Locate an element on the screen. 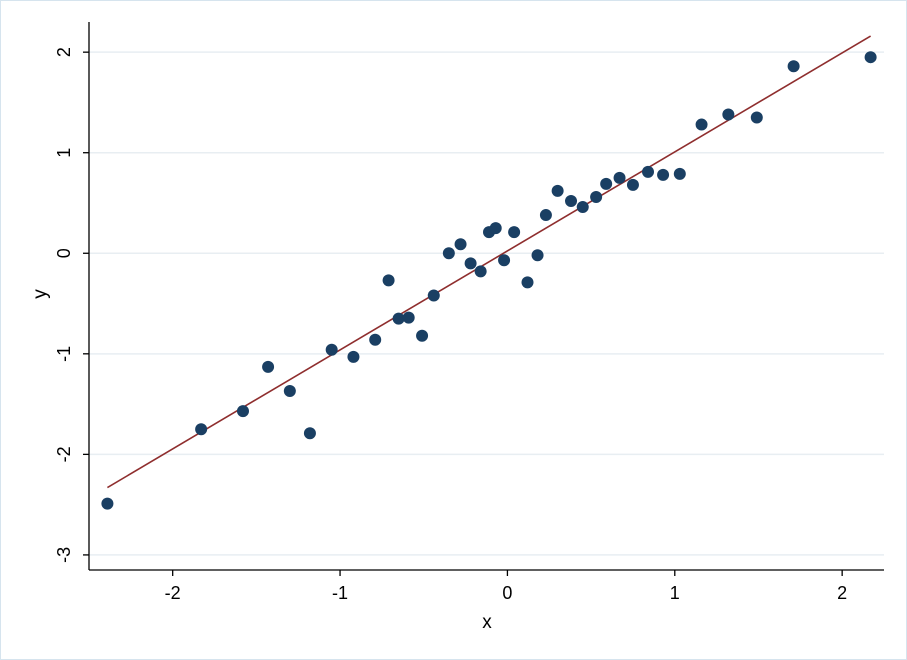  y-axis-title: y is located at coordinates (40, 294).